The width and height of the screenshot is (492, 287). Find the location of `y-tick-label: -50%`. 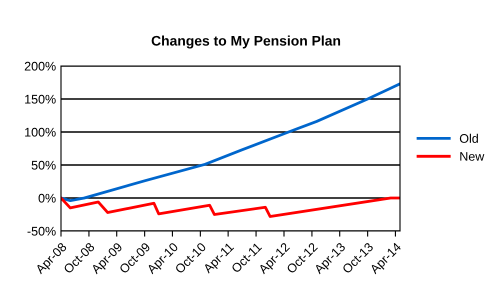

y-tick-label: -50% is located at coordinates (42, 231).